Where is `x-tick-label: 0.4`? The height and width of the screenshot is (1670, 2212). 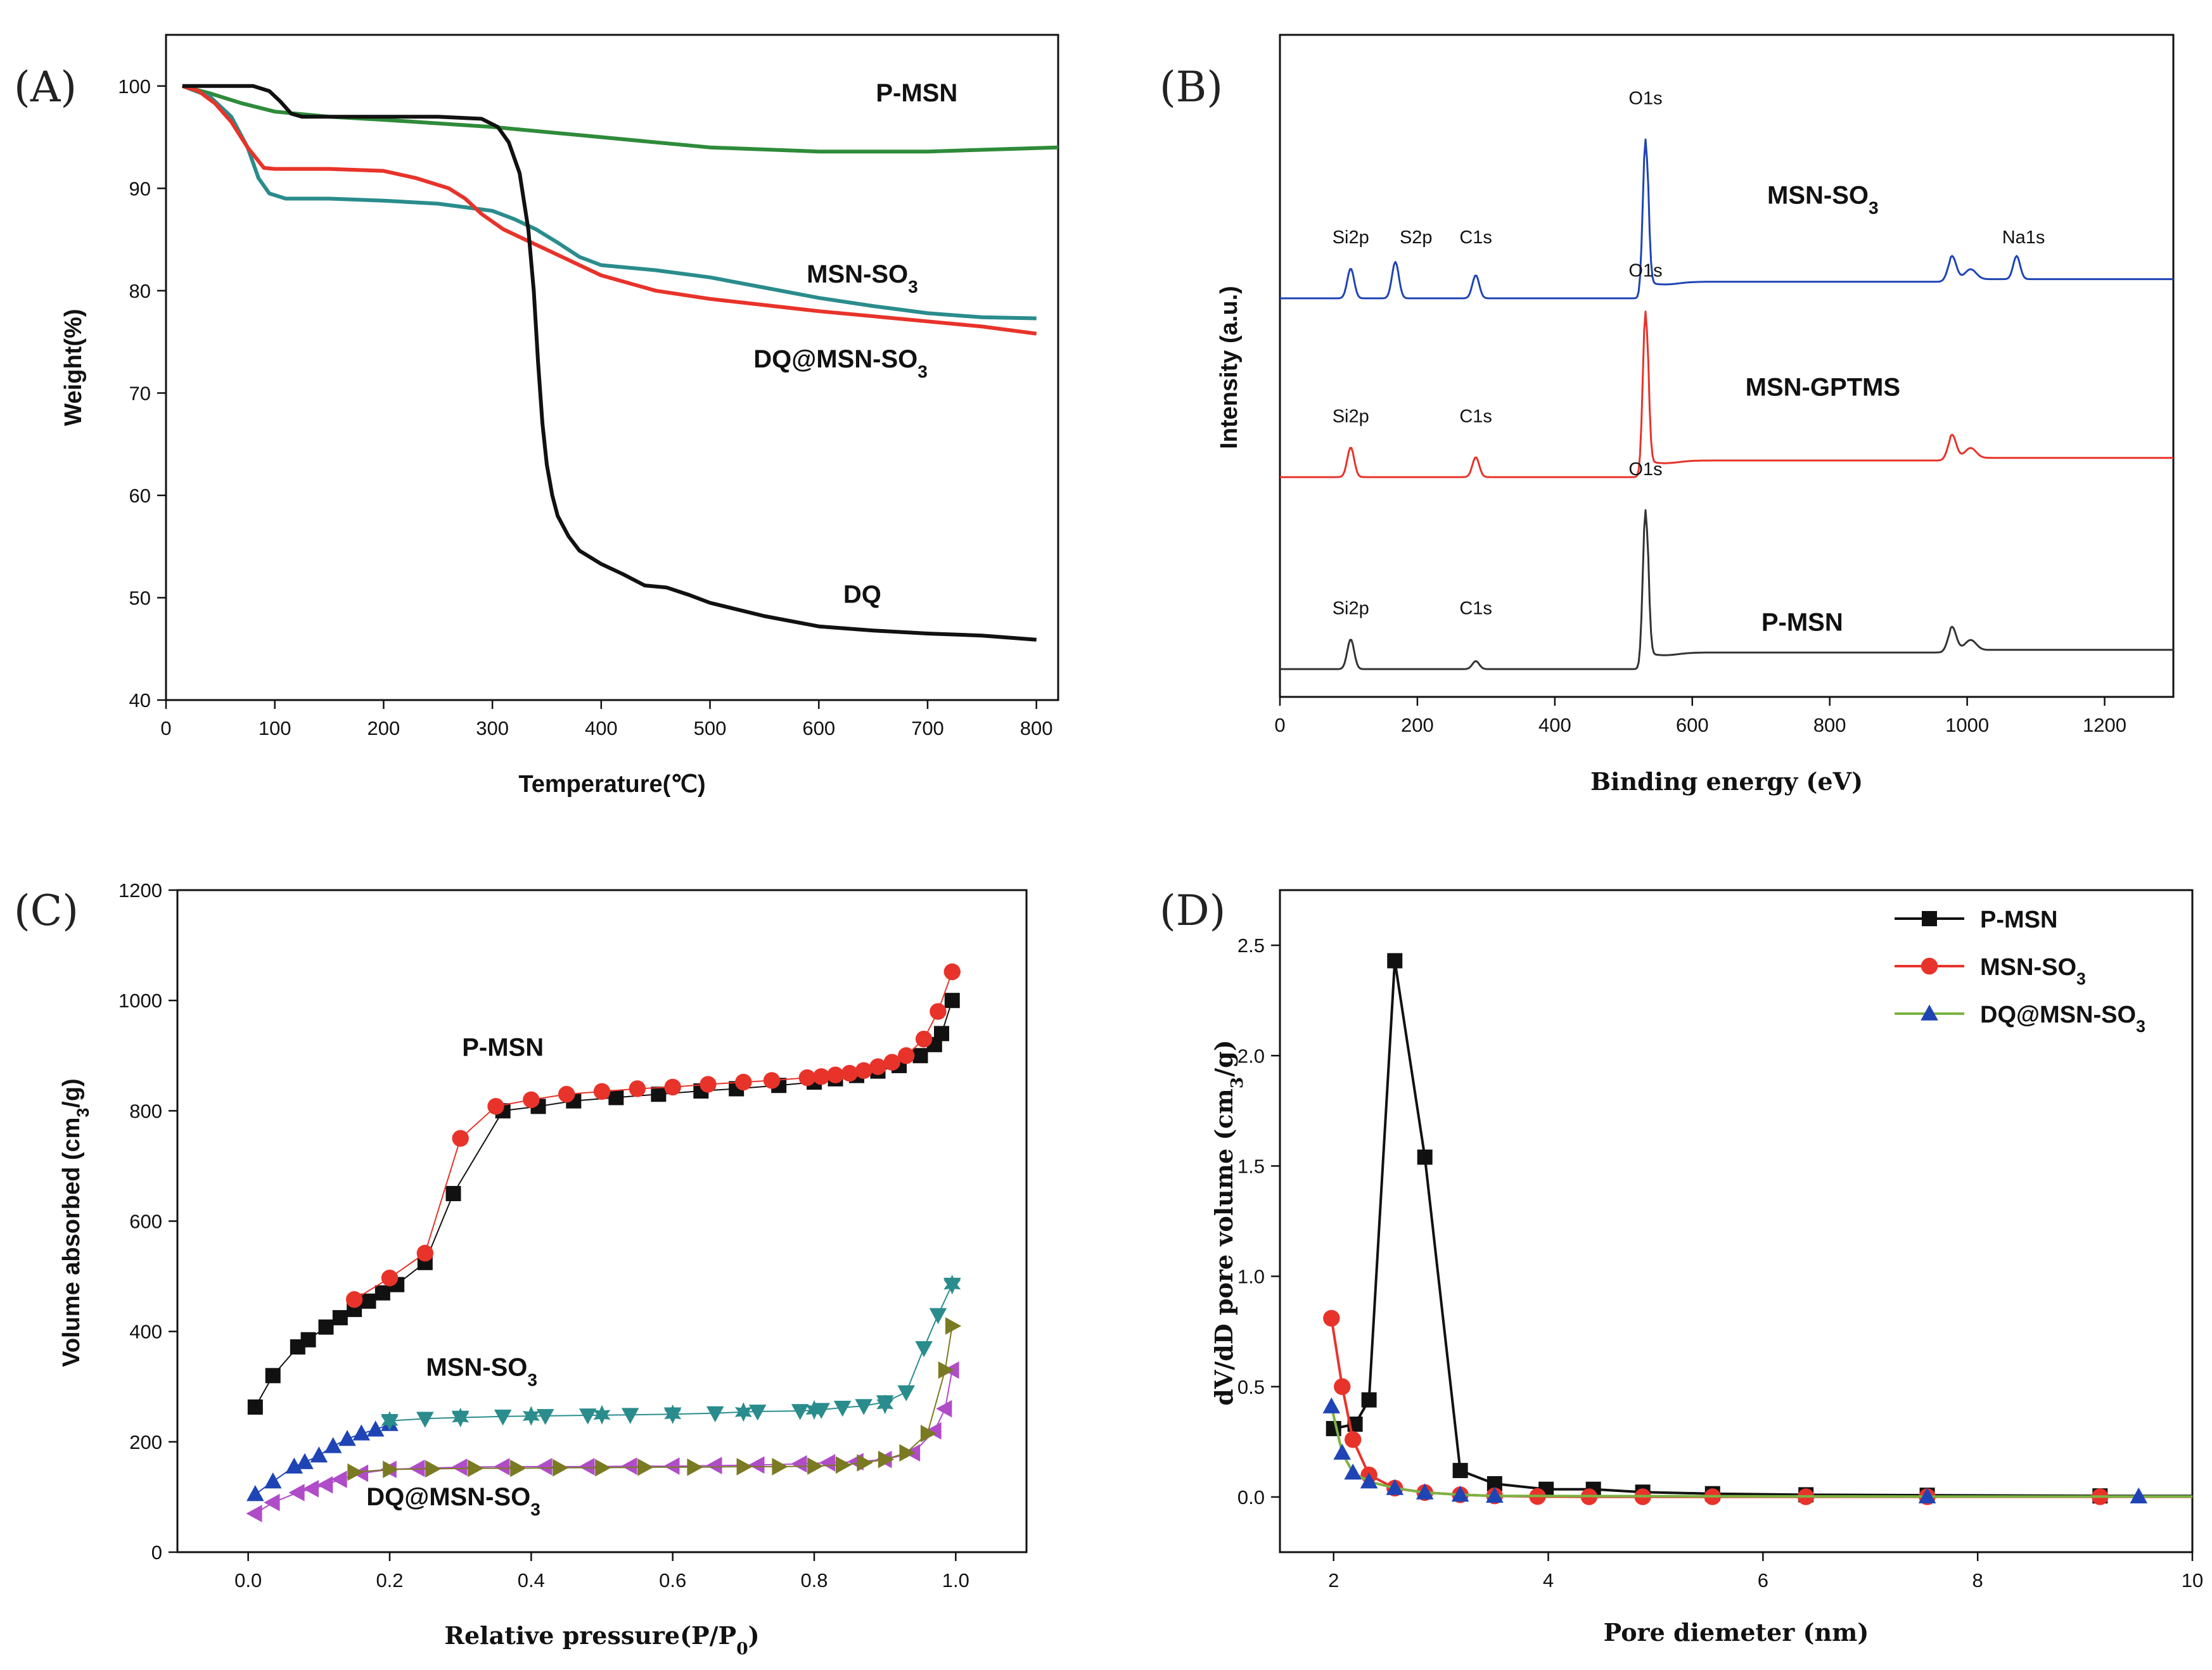 x-tick-label: 0.4 is located at coordinates (531, 1580).